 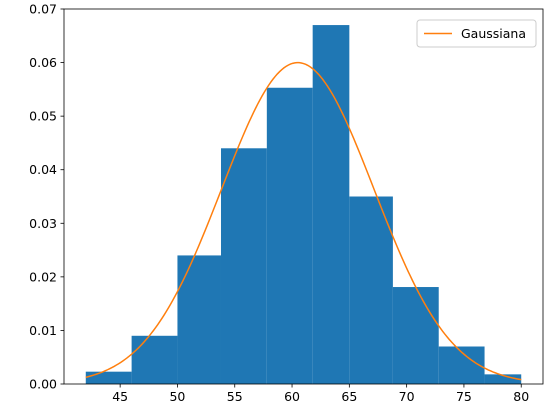 What do you see at coordinates (43, 384) in the screenshot?
I see `y-tick-label: 0.00` at bounding box center [43, 384].